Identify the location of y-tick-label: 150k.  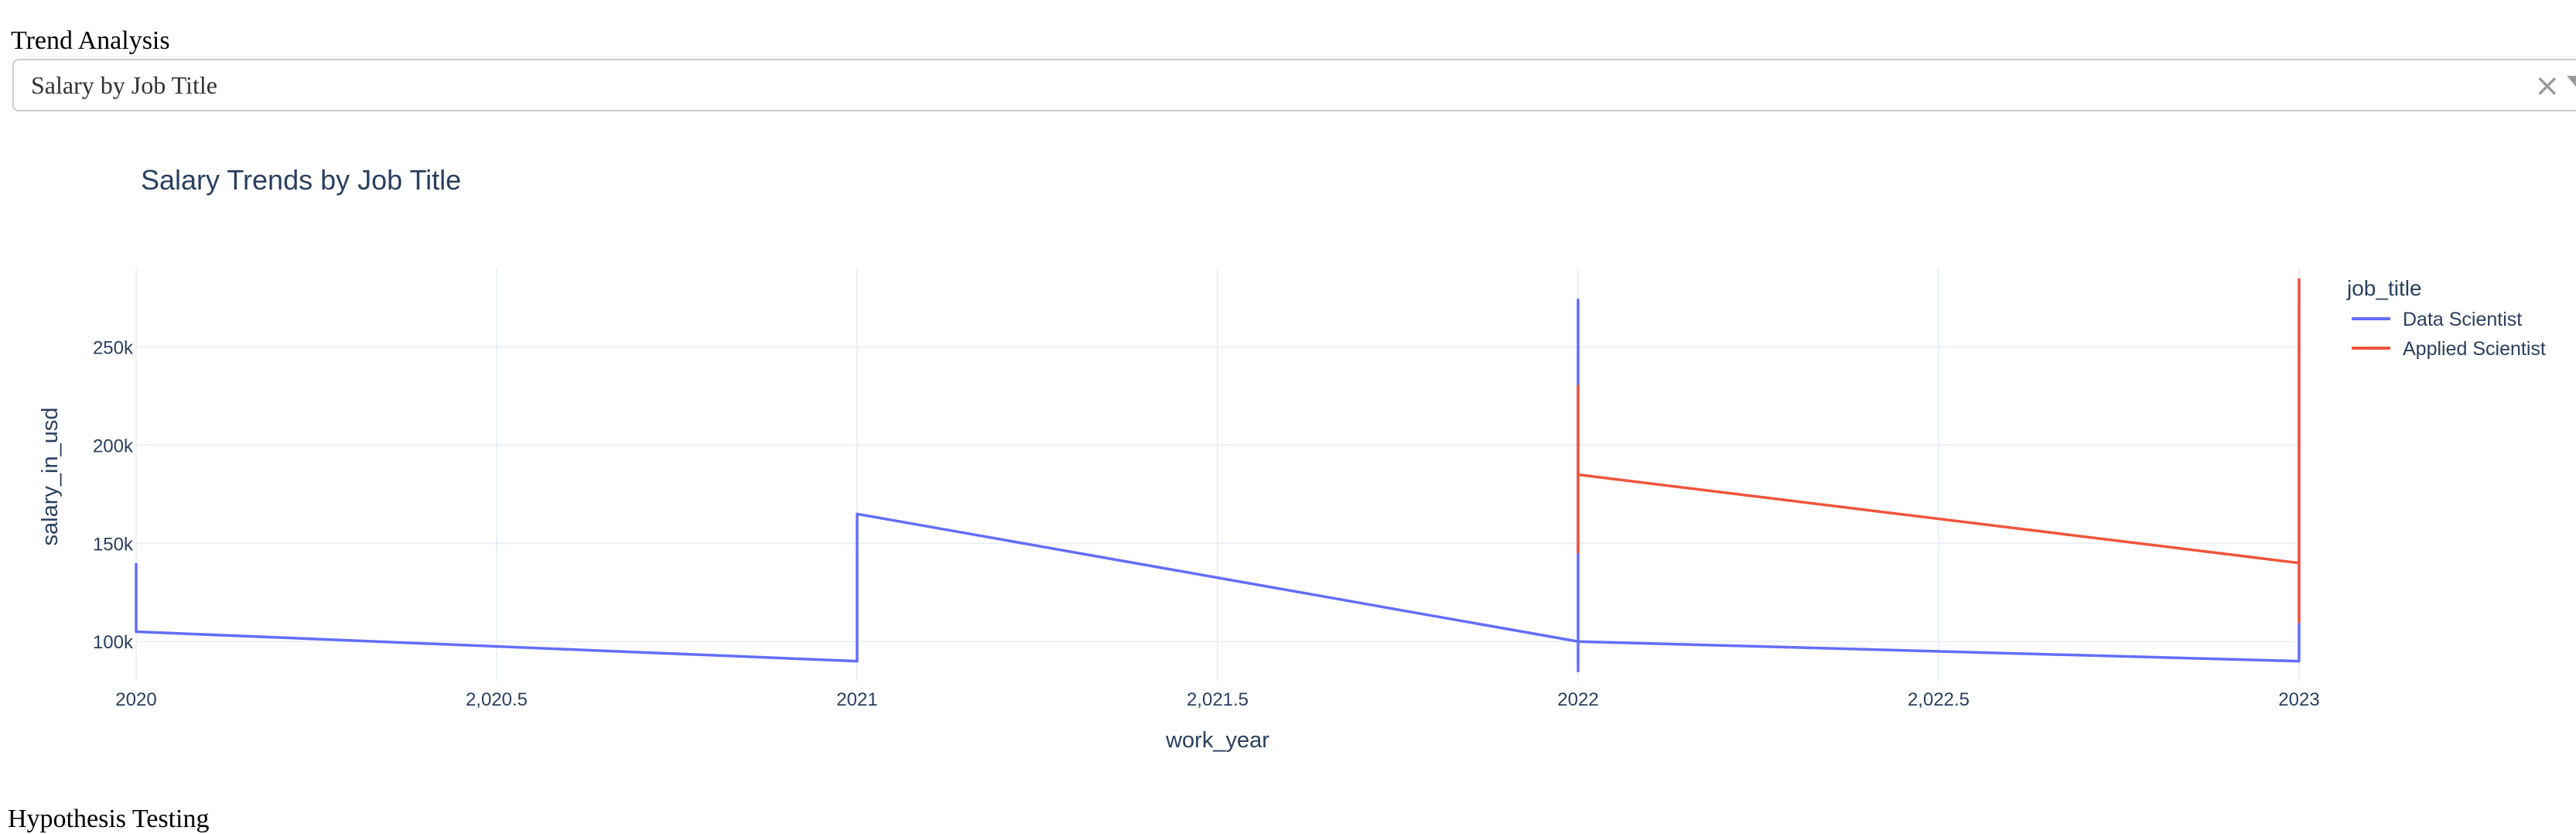
(113, 544).